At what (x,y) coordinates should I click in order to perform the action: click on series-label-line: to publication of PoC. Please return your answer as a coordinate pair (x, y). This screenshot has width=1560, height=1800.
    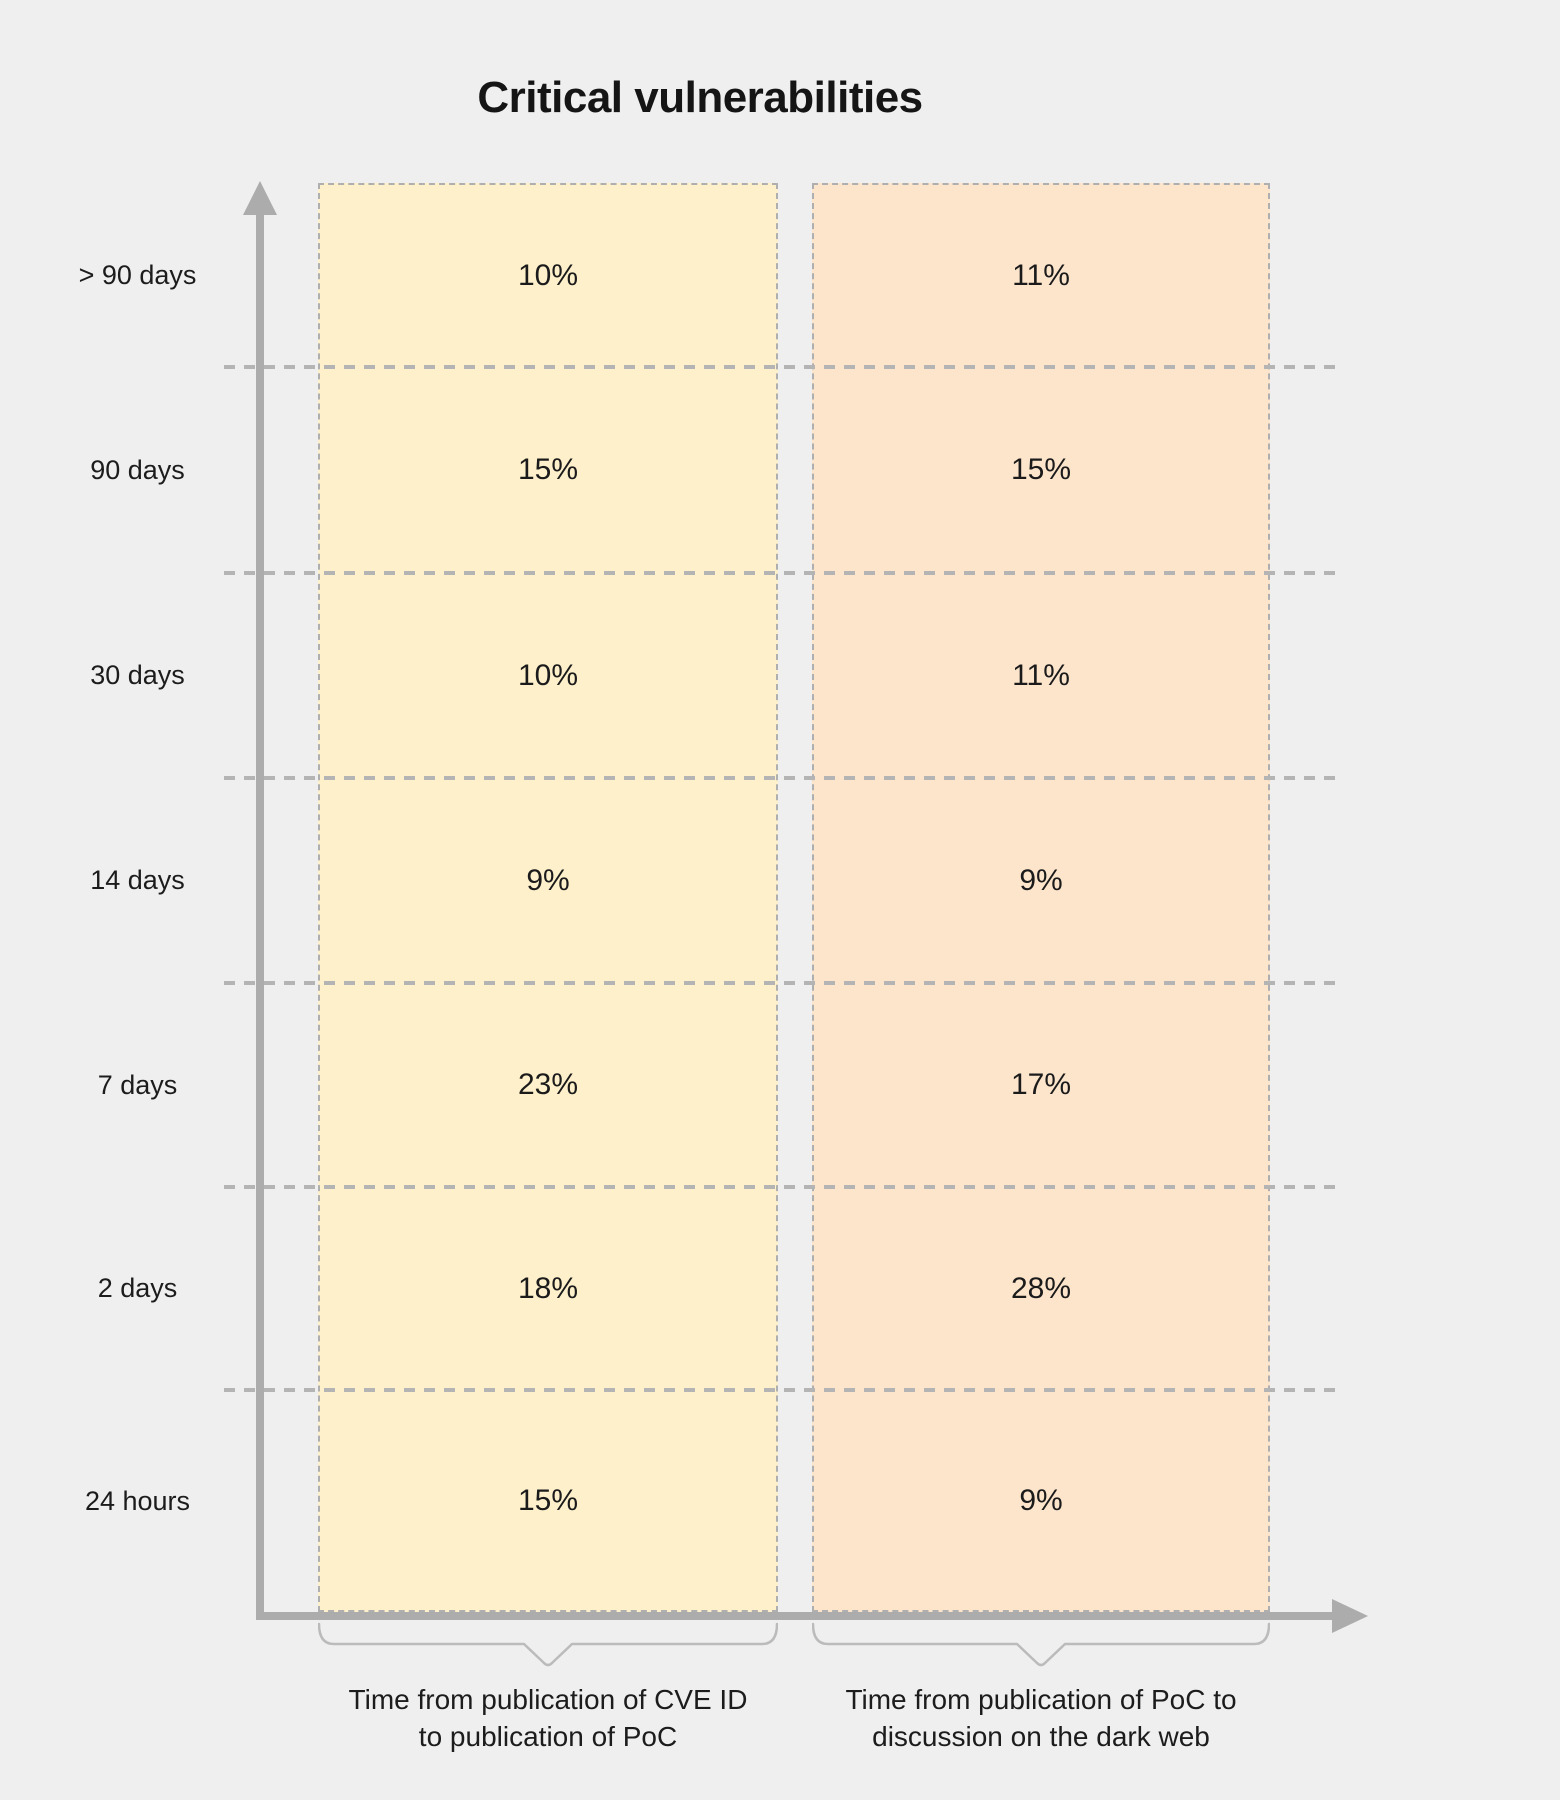
    Looking at the image, I should click on (548, 1736).